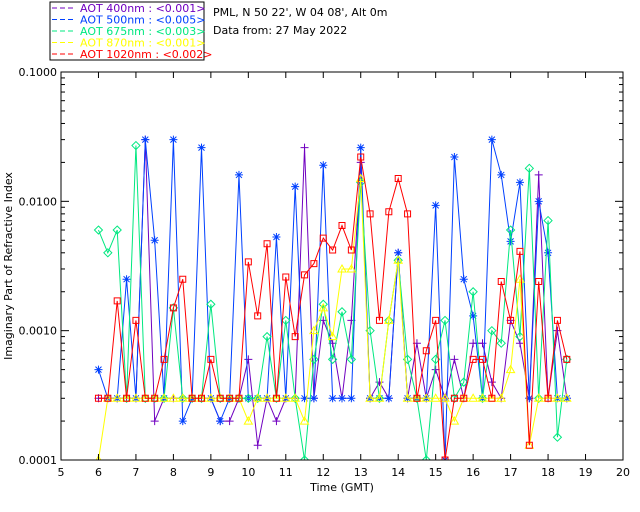 This screenshot has width=640, height=512. I want to click on x-tick-label: 10, so click(248, 472).